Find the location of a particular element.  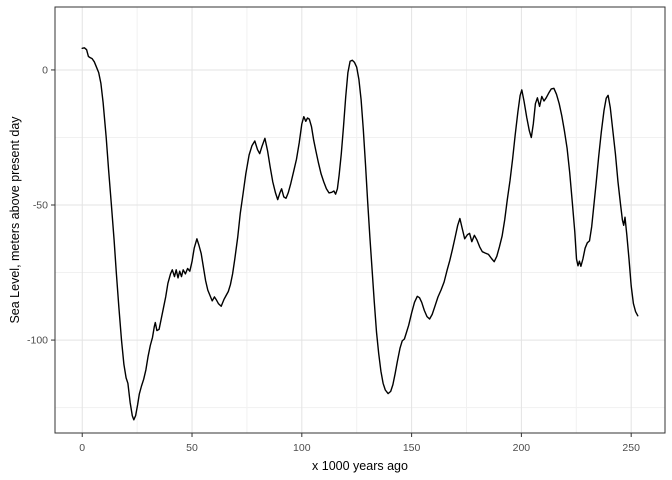

x-tick-label: 250 is located at coordinates (631, 448).